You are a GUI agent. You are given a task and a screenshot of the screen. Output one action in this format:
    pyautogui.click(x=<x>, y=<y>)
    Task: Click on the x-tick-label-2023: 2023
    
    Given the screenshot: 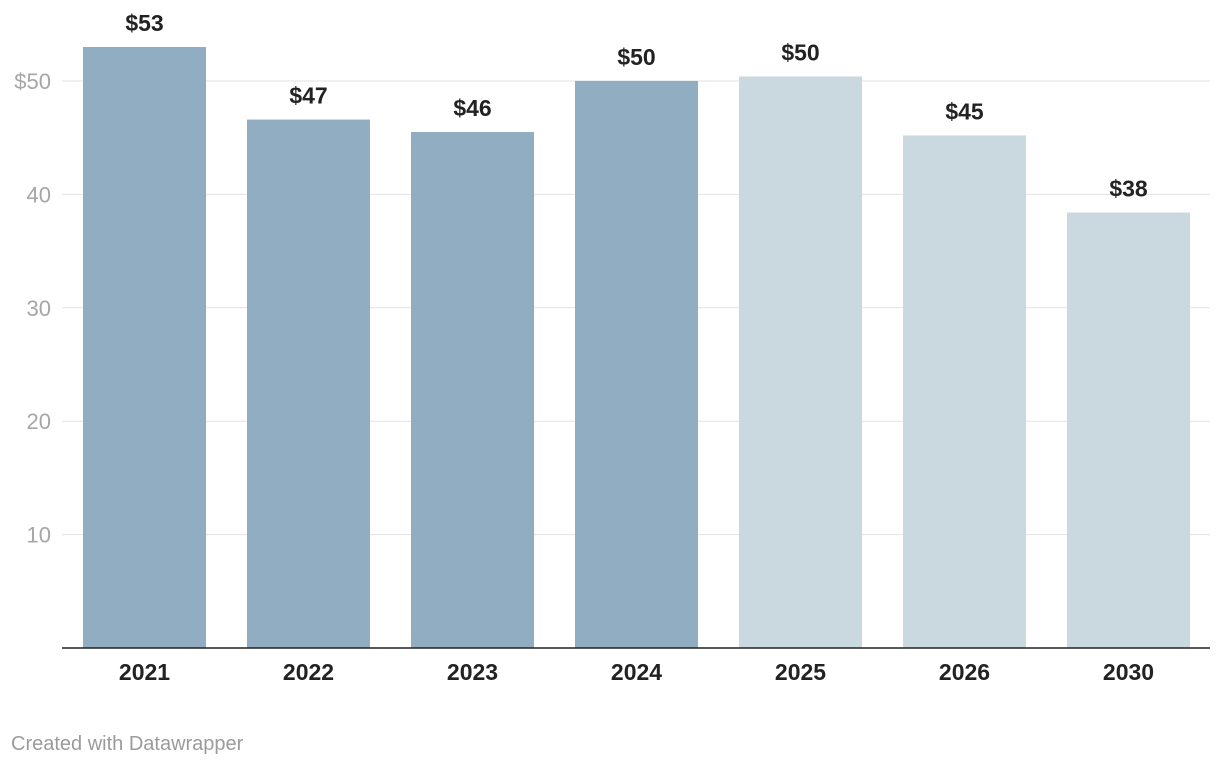 What is the action you would take?
    pyautogui.click(x=472, y=672)
    